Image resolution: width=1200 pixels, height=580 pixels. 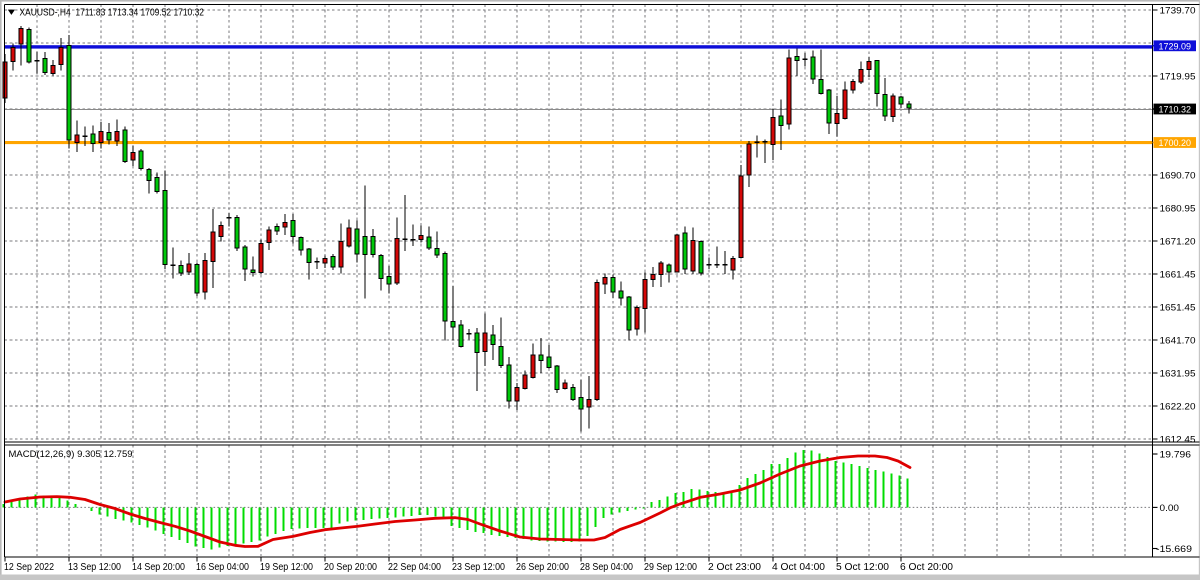 I want to click on svg-text: 6 Oct 20:00, so click(x=927, y=567).